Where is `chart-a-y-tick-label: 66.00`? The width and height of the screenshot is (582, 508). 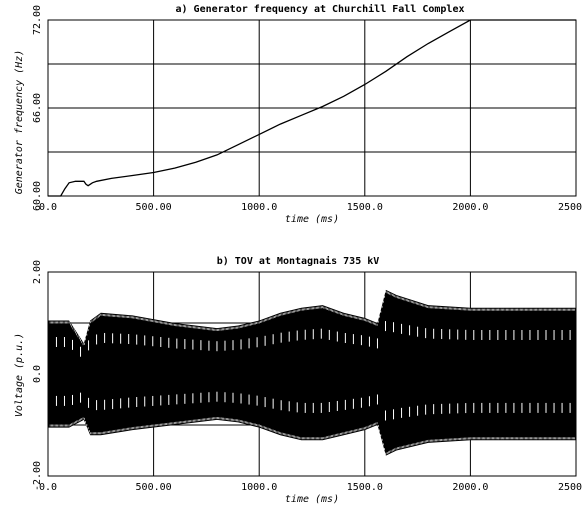
chart-a-y-tick-label: 66.00 is located at coordinates (37, 108).